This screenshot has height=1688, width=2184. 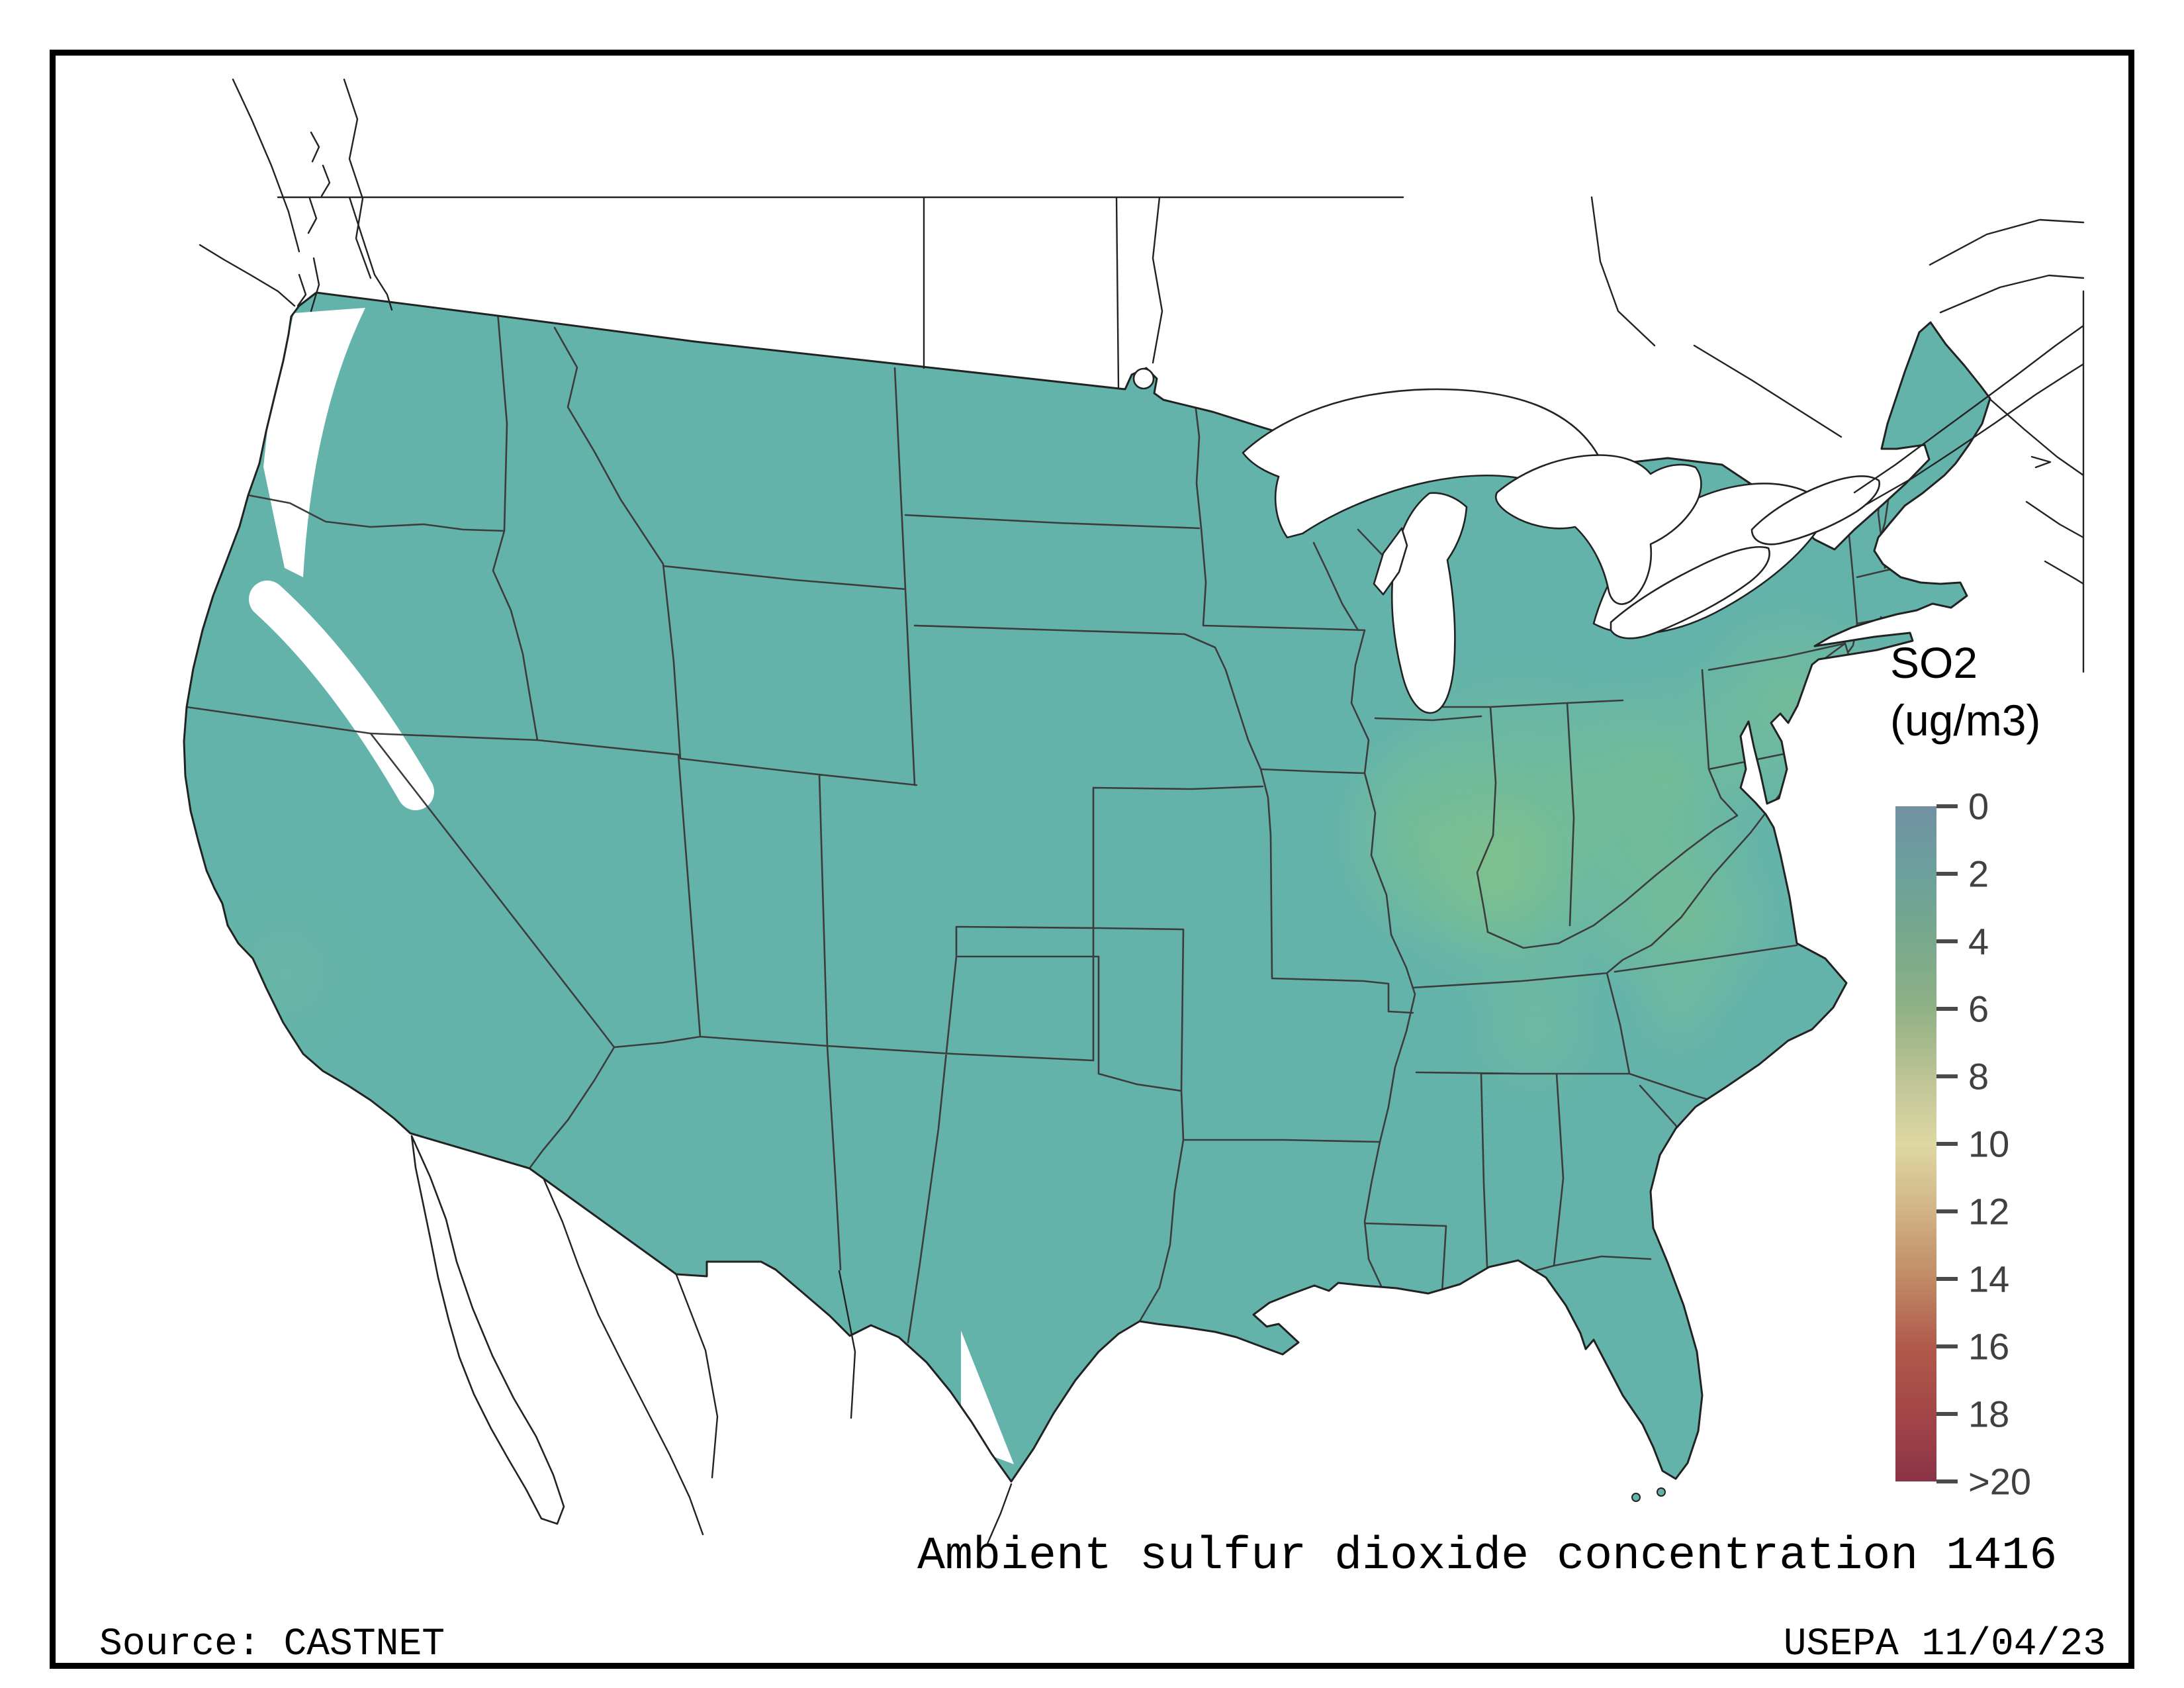 I want to click on tick-label-6: 6, so click(x=1979, y=1009).